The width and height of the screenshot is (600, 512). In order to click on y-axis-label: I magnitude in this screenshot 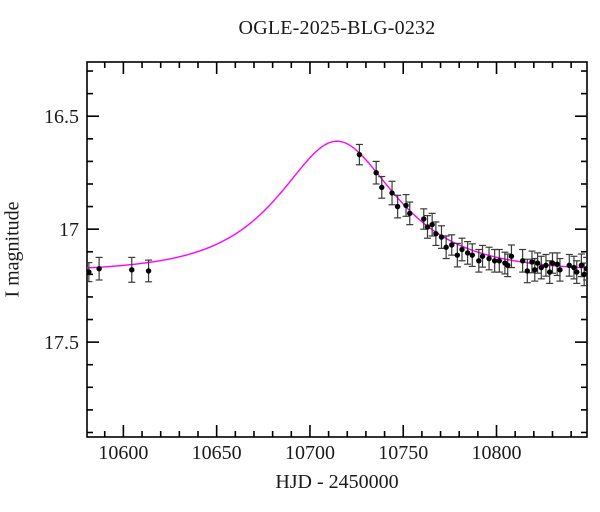, I will do `click(12, 249)`.